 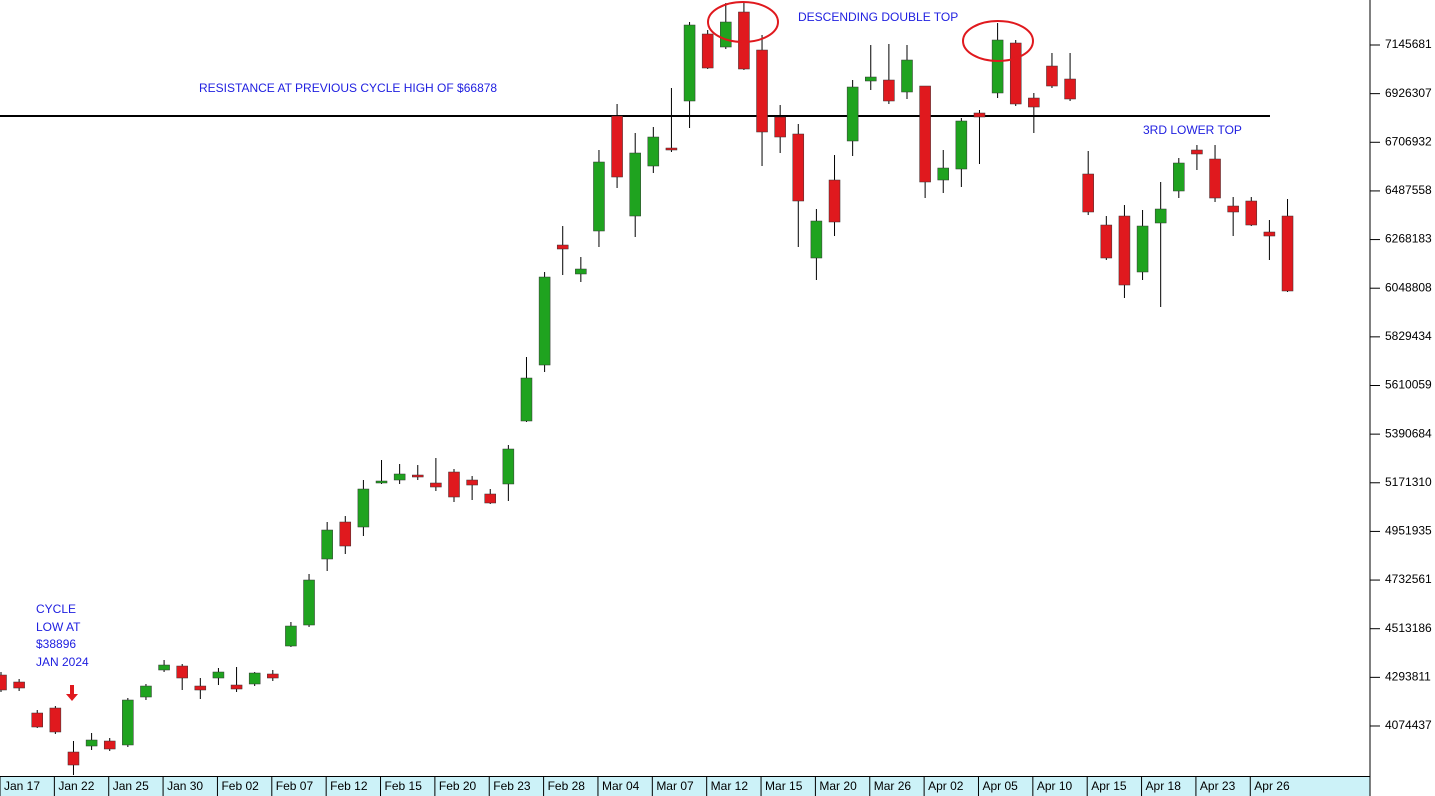 I want to click on y-tick-label: 5610059, so click(x=1408, y=385).